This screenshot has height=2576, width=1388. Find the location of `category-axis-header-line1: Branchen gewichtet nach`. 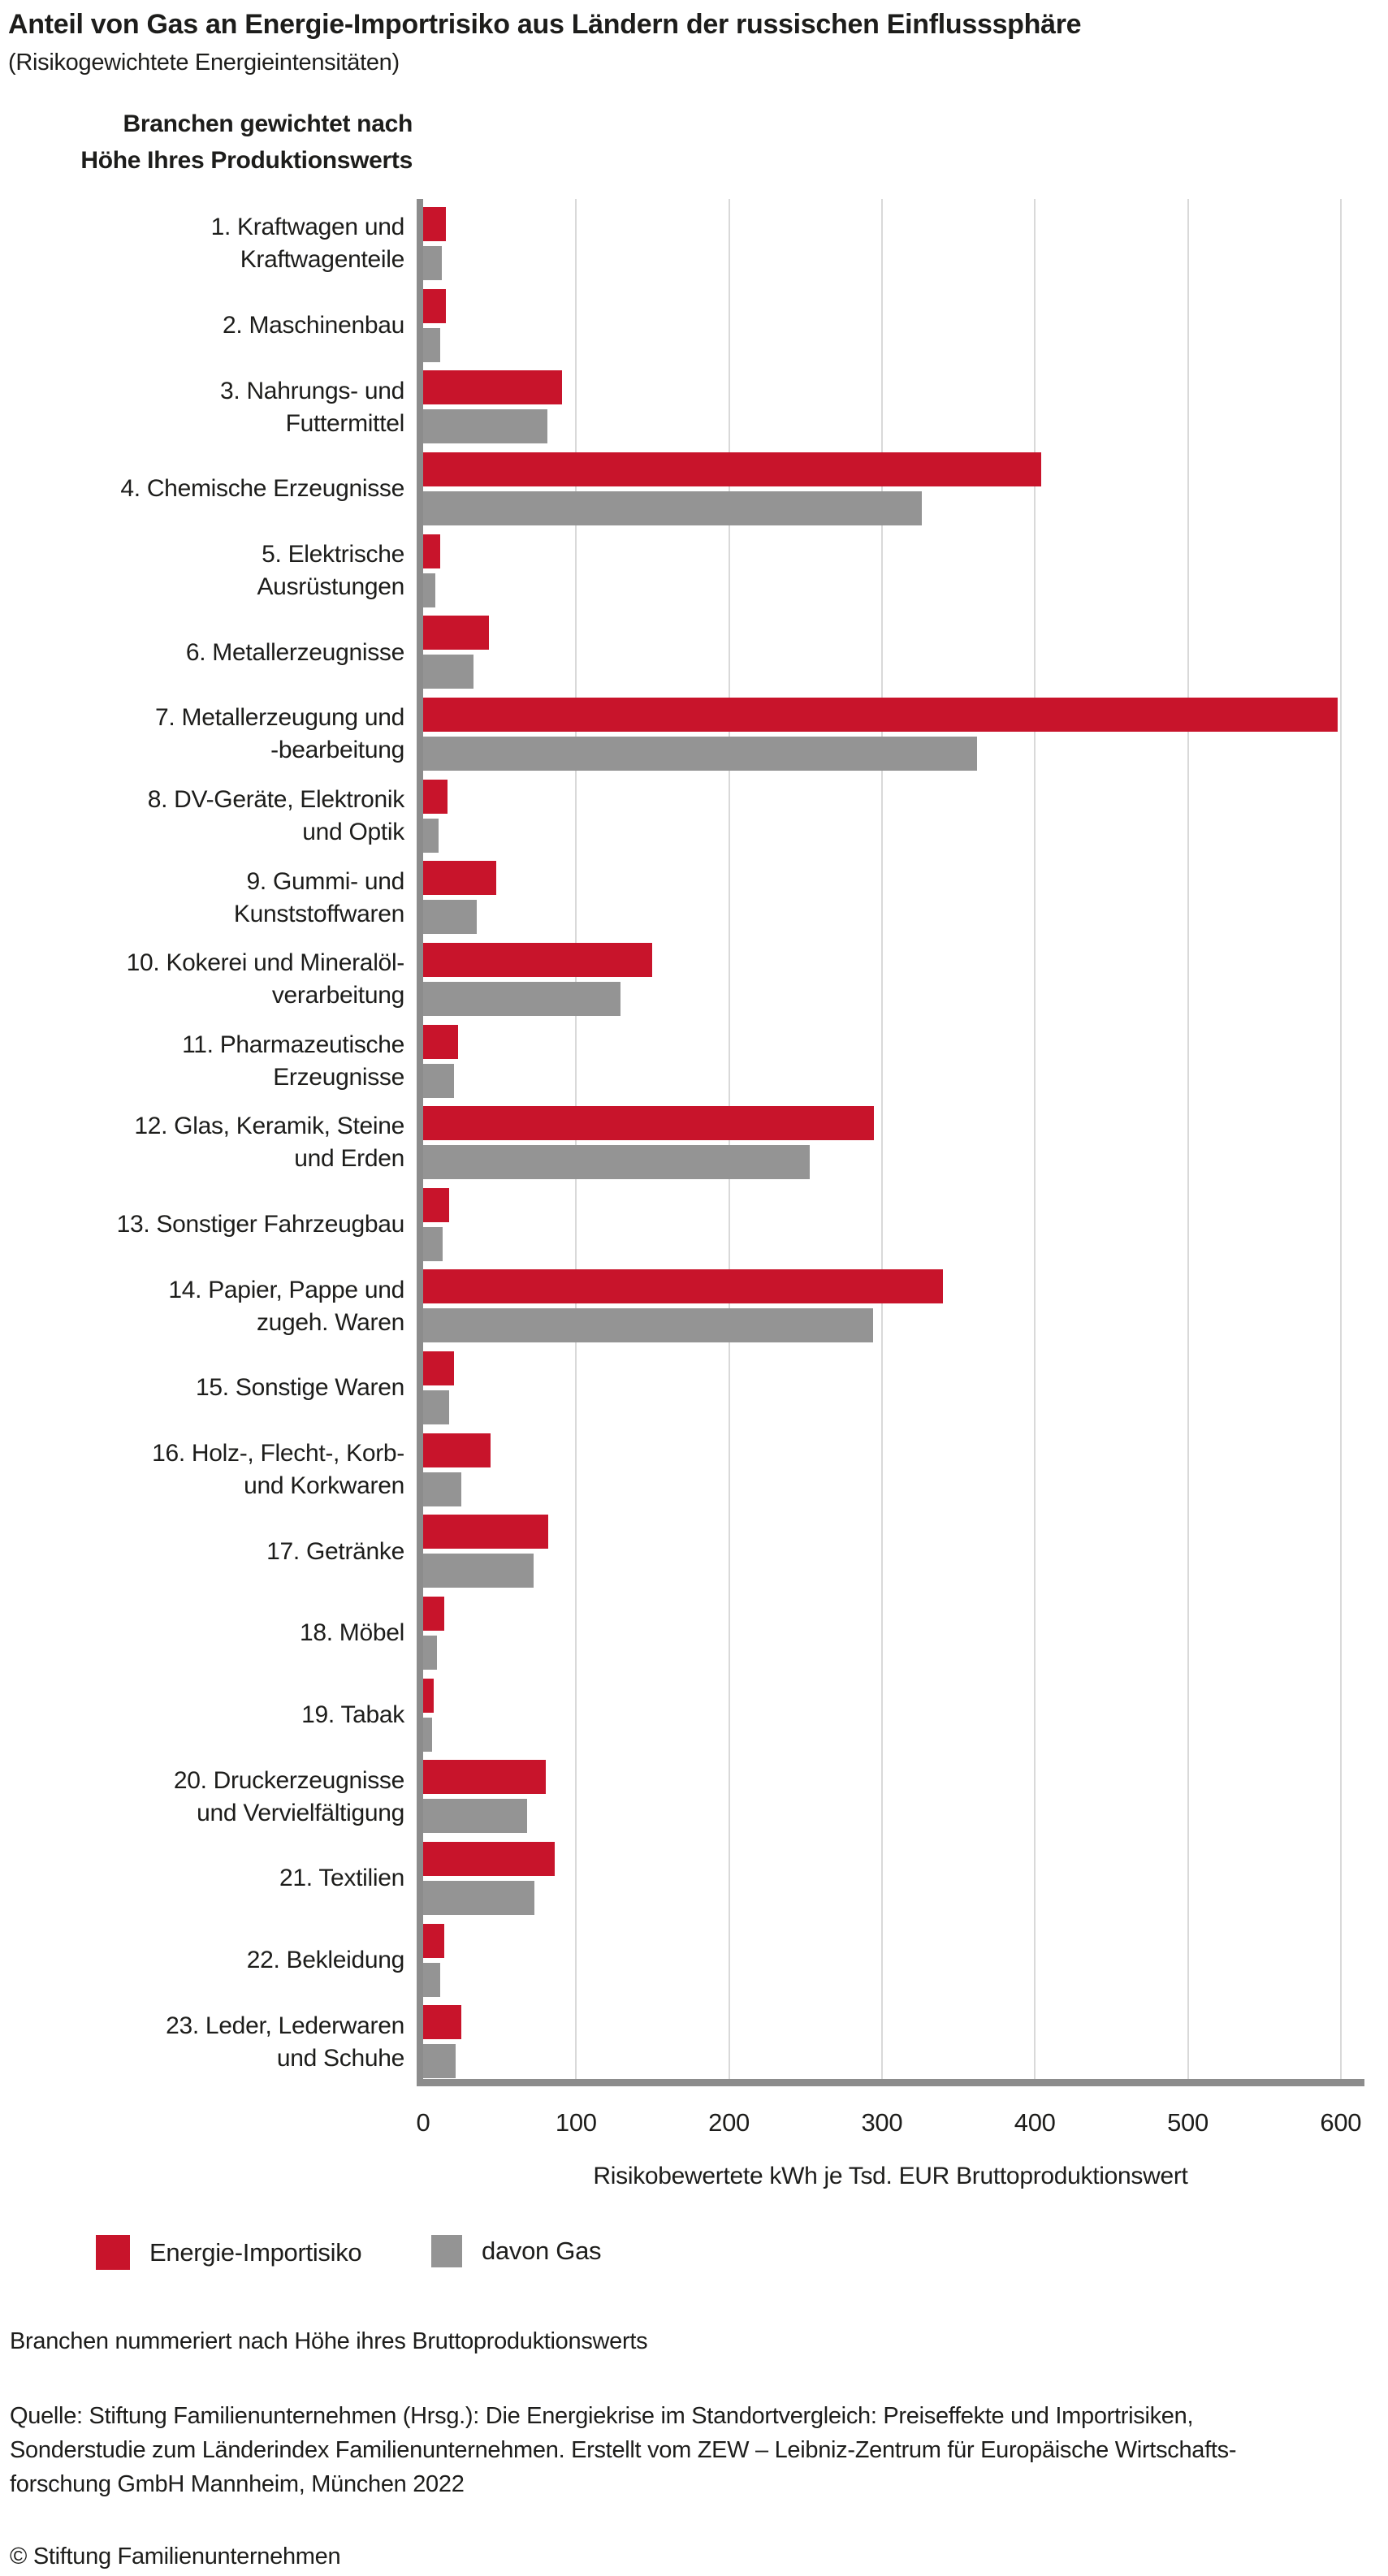

category-axis-header-line1: Branchen gewichtet nach is located at coordinates (268, 123).